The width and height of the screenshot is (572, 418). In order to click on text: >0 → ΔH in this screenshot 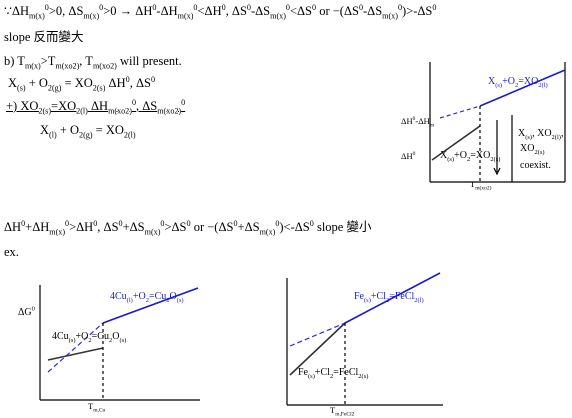, I will do `click(128, 11)`.